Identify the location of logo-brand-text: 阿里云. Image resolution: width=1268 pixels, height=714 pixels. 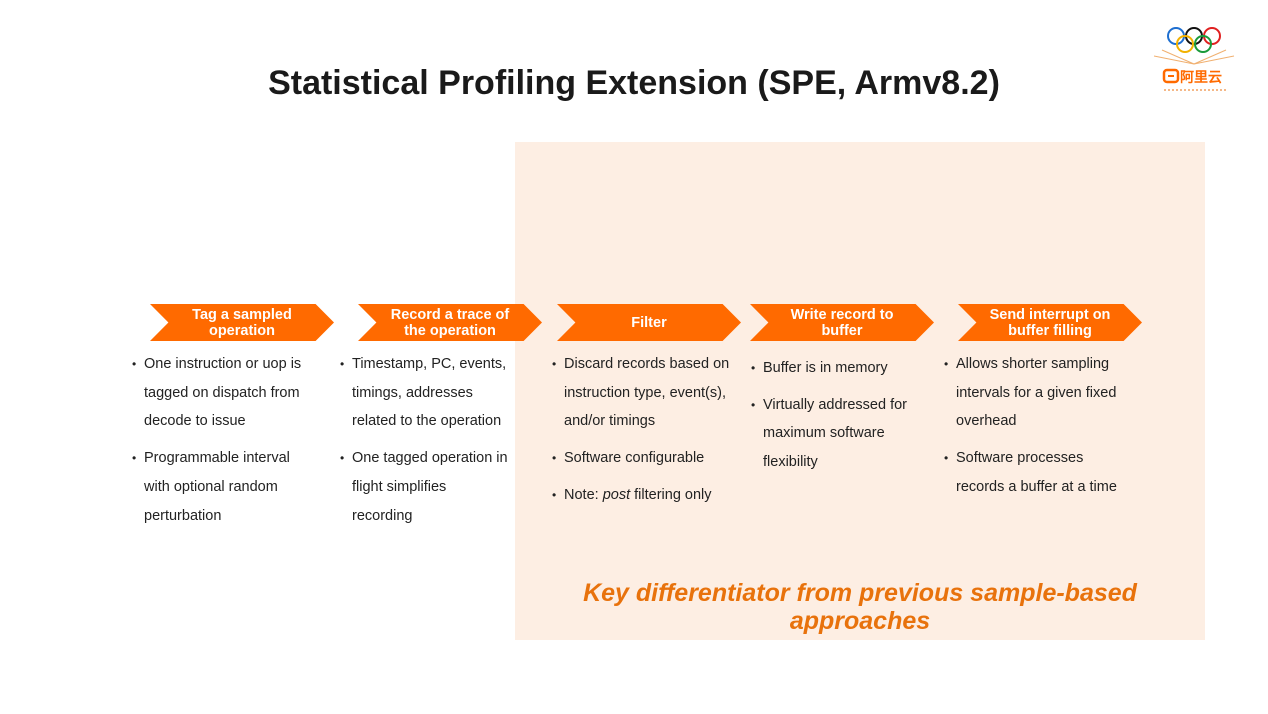
(1201, 78).